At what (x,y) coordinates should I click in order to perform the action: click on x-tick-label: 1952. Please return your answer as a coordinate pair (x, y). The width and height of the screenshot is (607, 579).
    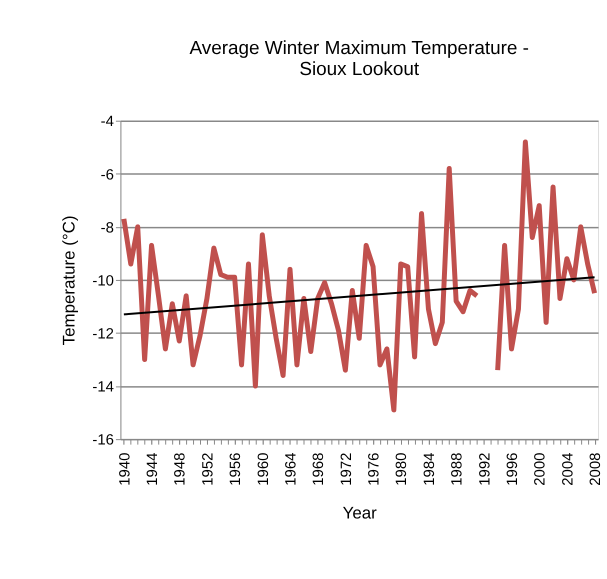
    Looking at the image, I should click on (207, 469).